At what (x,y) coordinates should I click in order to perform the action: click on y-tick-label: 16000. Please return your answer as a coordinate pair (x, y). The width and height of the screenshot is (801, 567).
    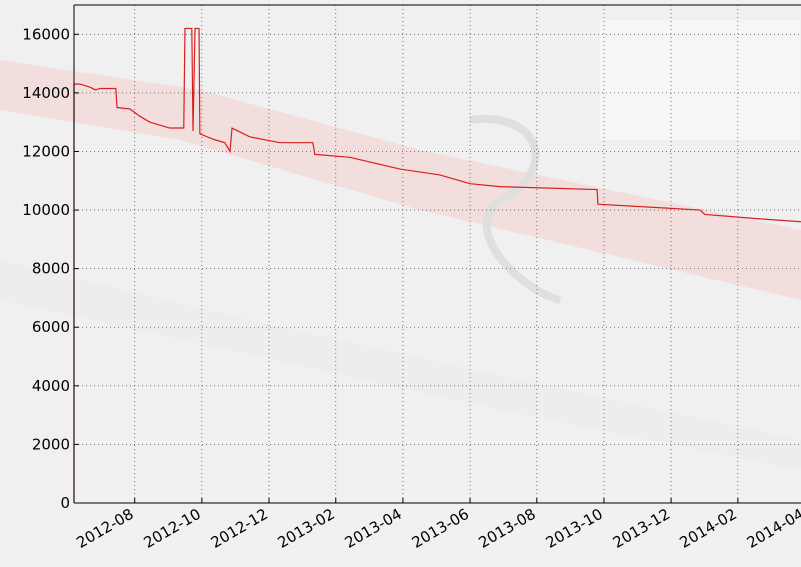
    Looking at the image, I should click on (46, 34).